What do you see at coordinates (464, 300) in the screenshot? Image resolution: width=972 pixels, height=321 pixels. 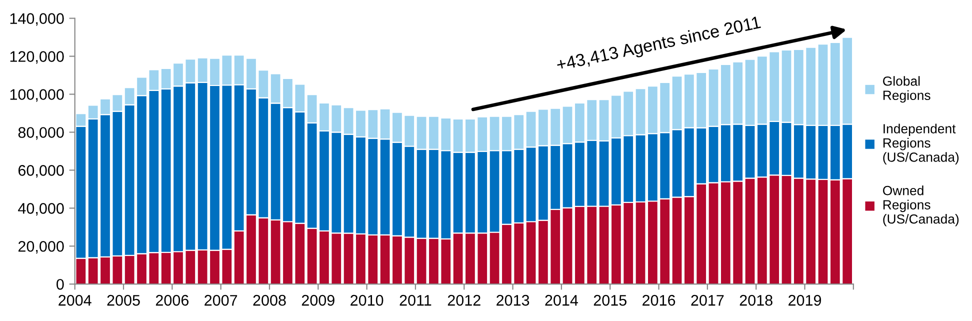 I see `x-tick-label: 2012` at bounding box center [464, 300].